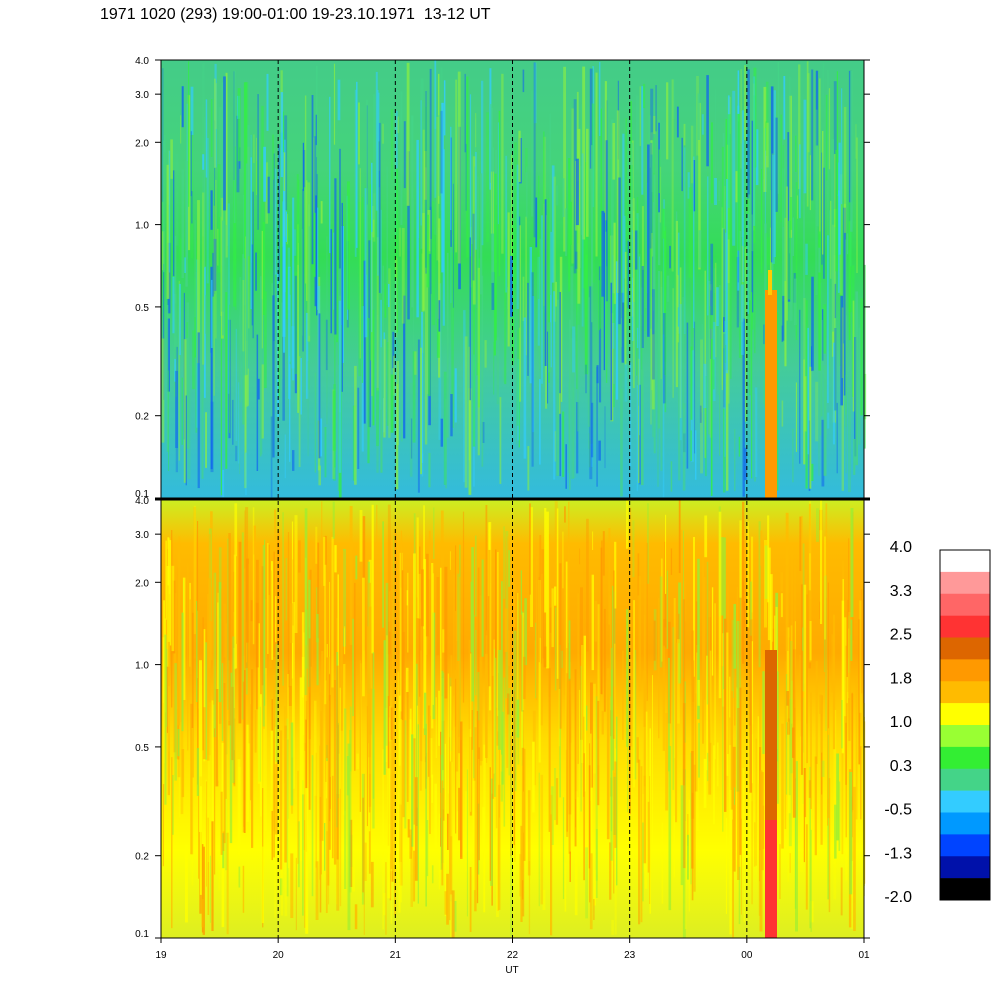  What do you see at coordinates (901, 766) in the screenshot?
I see `colorbar-label: 0.3` at bounding box center [901, 766].